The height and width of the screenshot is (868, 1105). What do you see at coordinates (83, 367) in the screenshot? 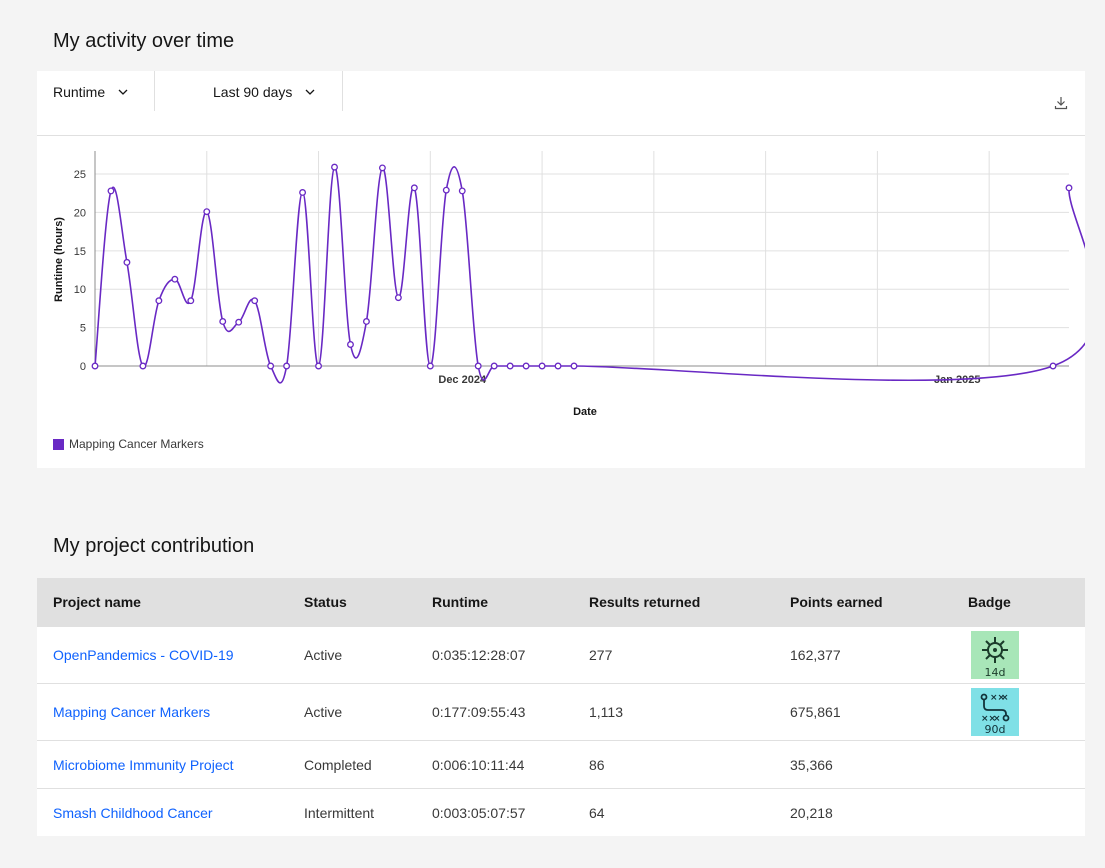
I see `y-tick-label: 0` at bounding box center [83, 367].